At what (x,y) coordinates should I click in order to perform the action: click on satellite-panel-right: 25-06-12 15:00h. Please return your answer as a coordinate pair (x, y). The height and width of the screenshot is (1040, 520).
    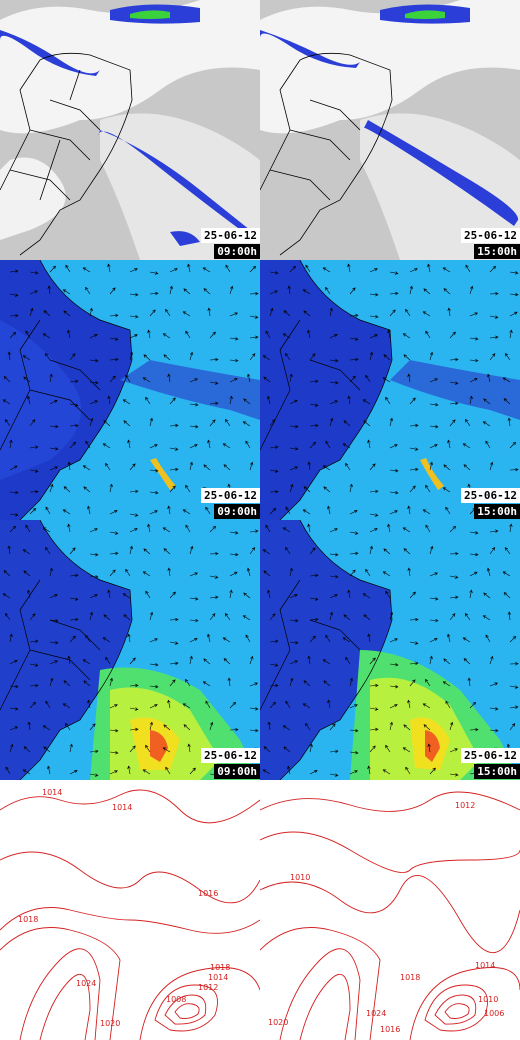
    Looking at the image, I should click on (390, 130).